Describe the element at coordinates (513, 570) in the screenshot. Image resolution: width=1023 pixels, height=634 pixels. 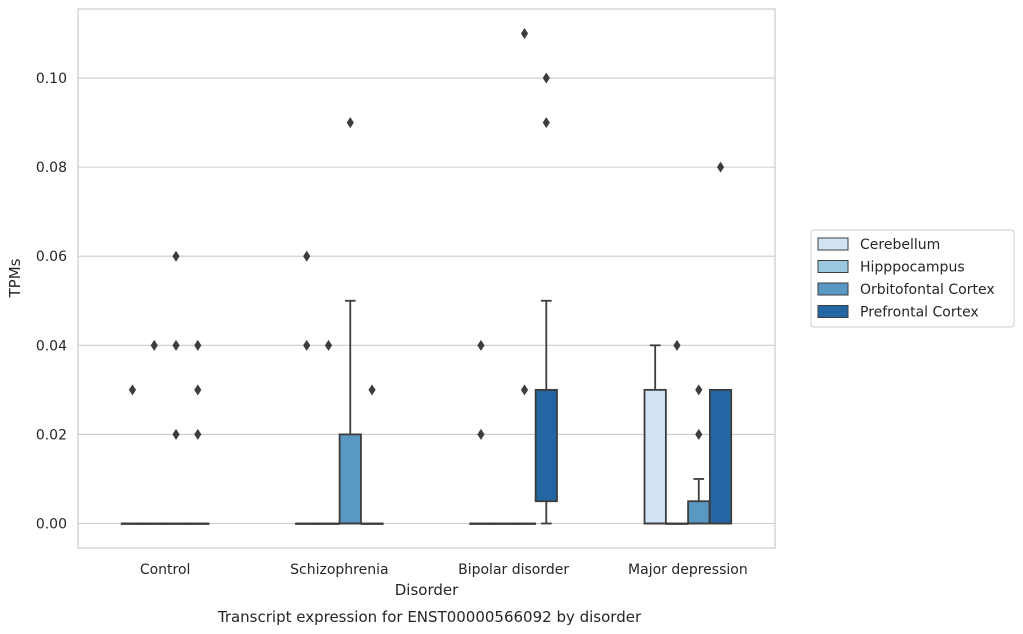
I see `x-tick-label: Bipolar disorder` at that location.